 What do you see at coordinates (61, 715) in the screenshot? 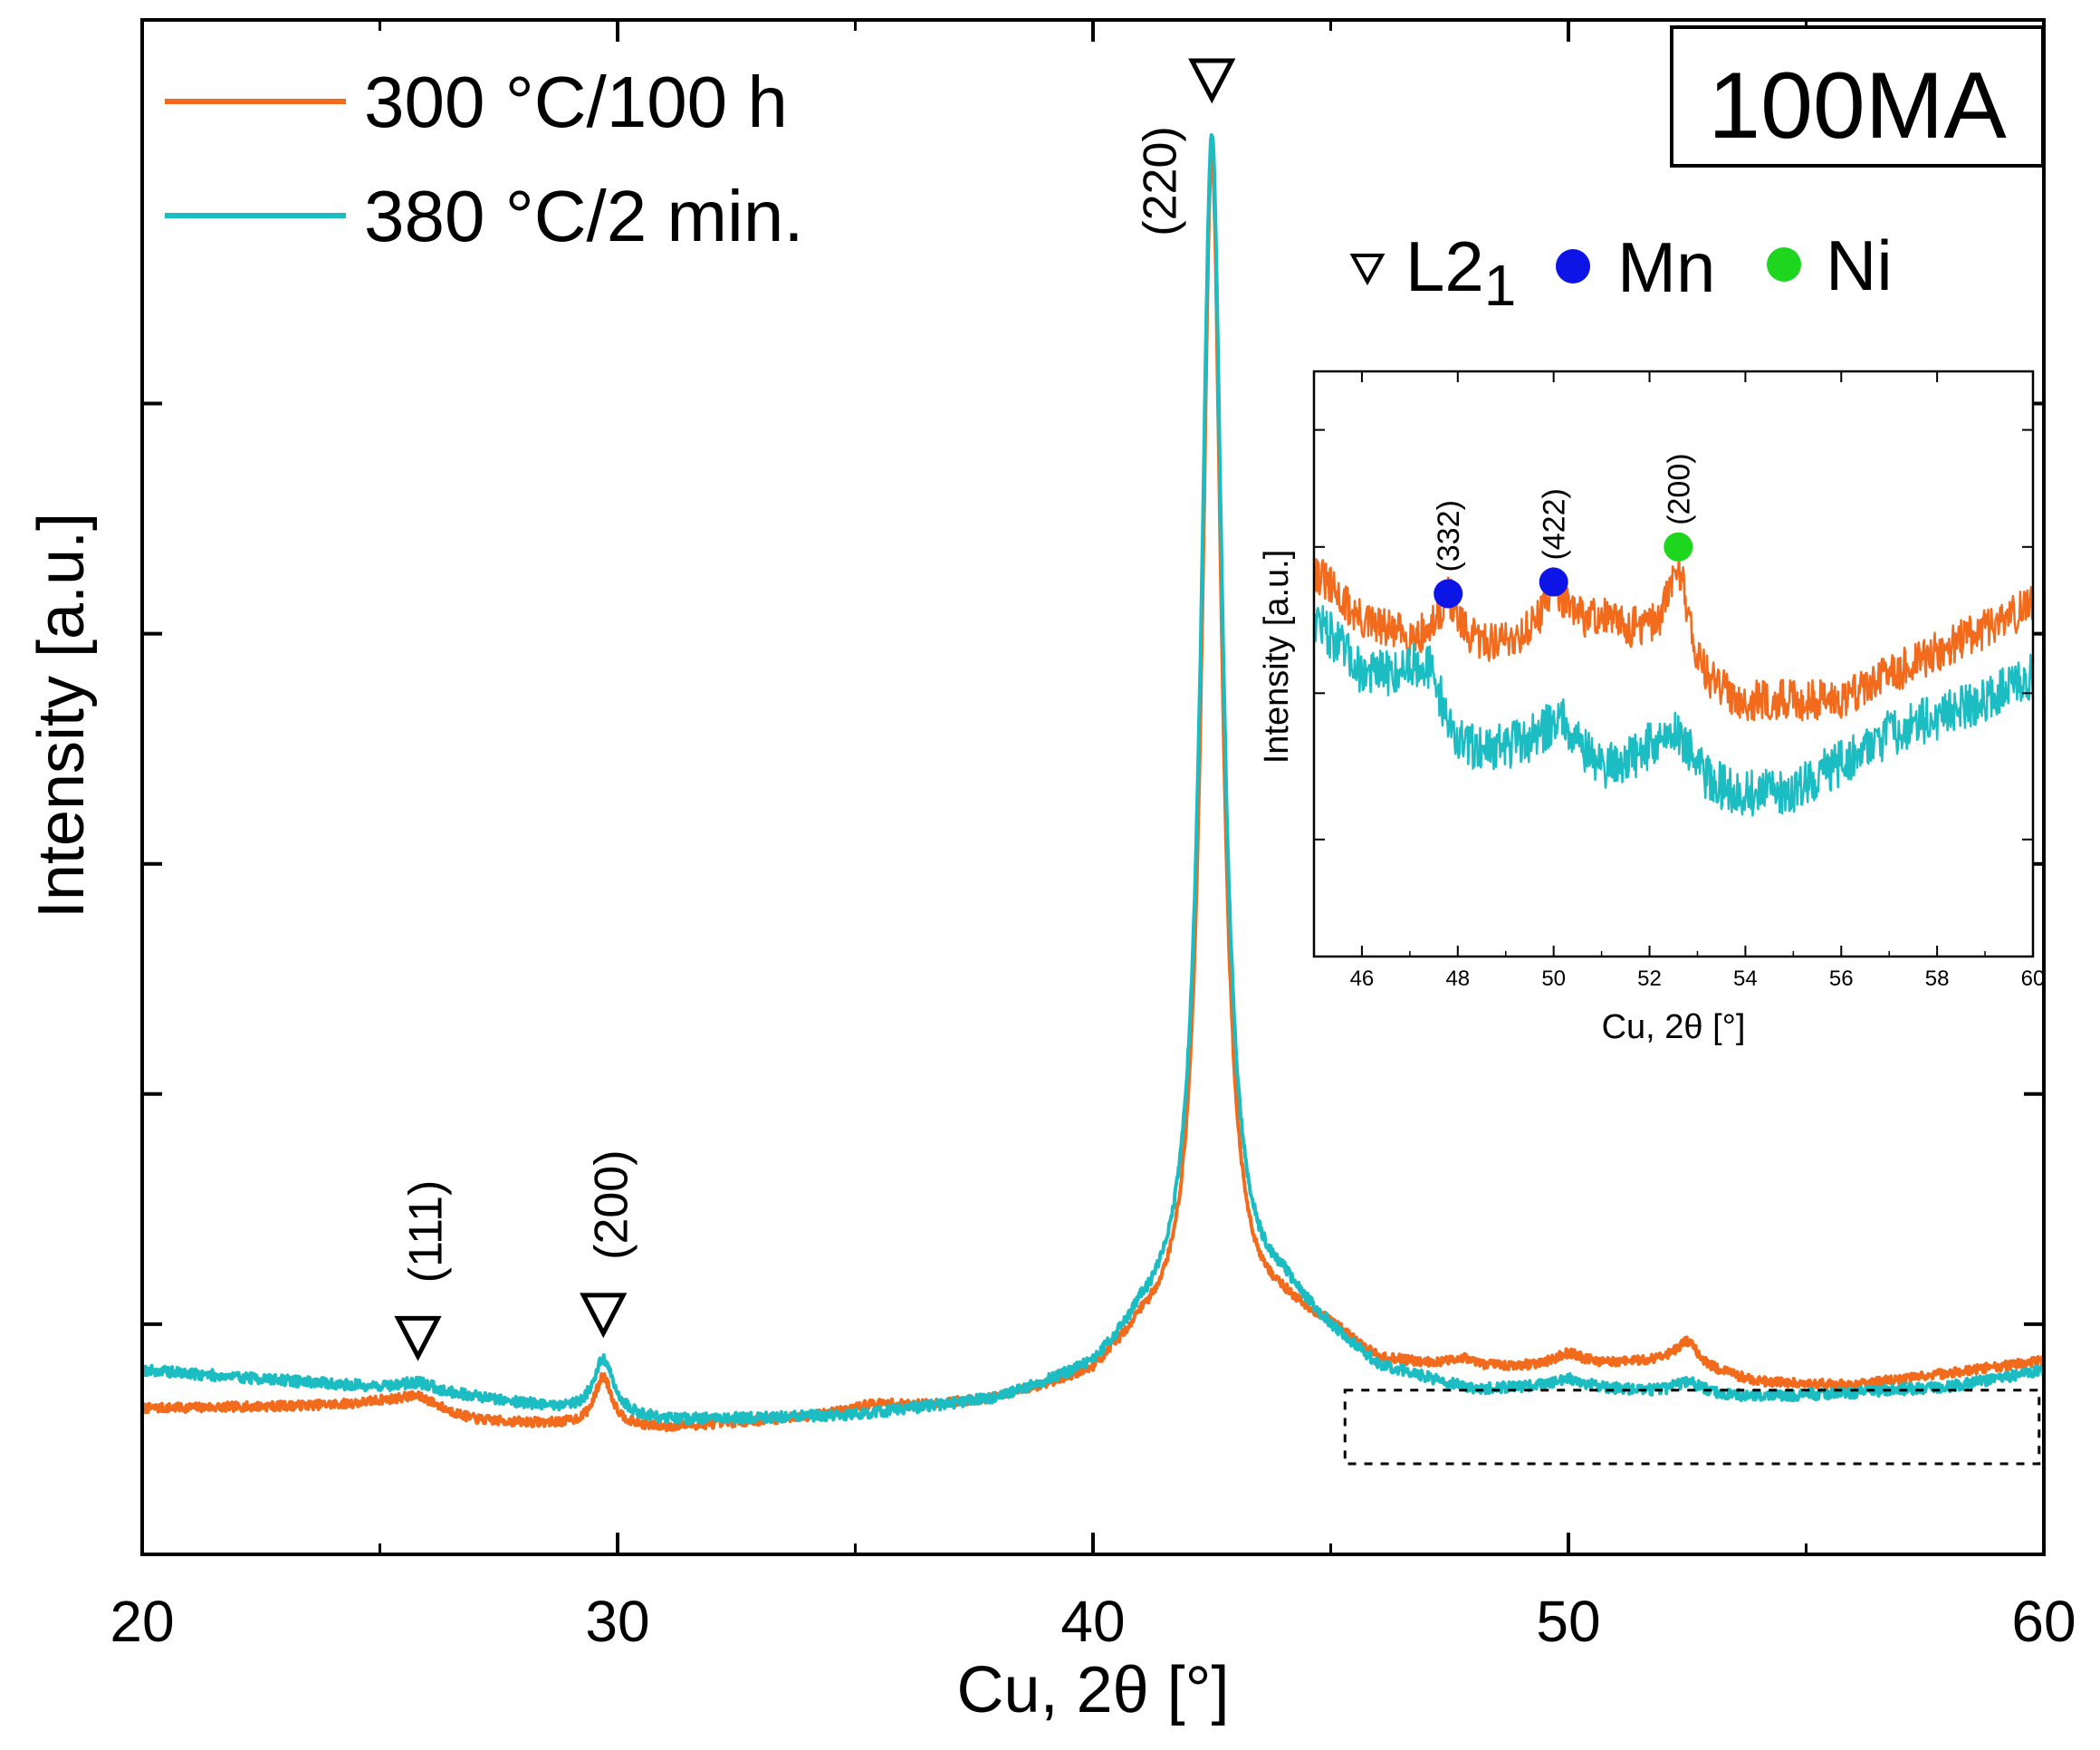
I see `y-axis-label: Intensity [a.u.]` at bounding box center [61, 715].